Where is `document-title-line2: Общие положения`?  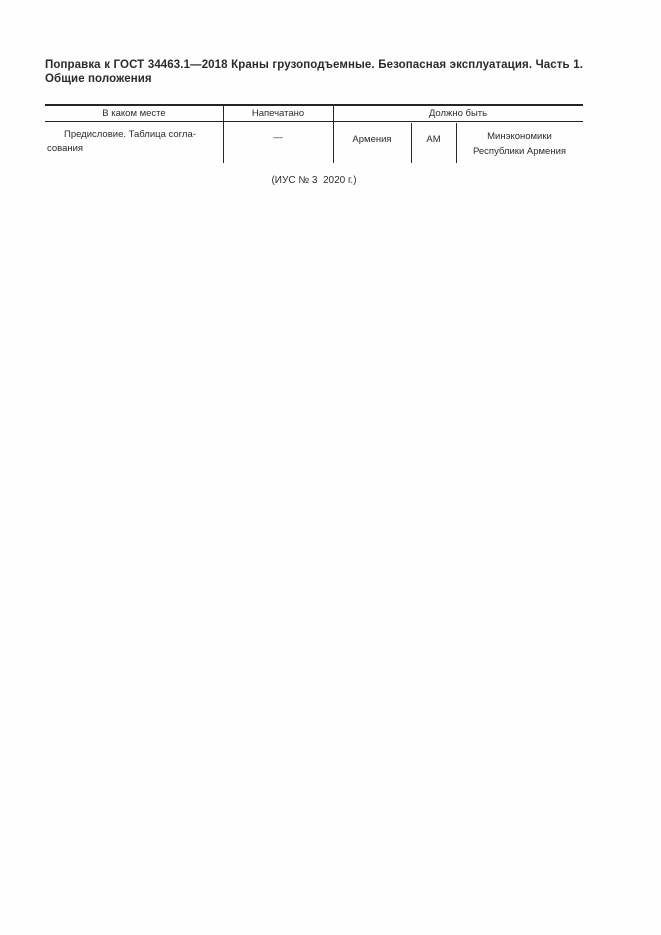
document-title-line2: Общие положения is located at coordinates (98, 79).